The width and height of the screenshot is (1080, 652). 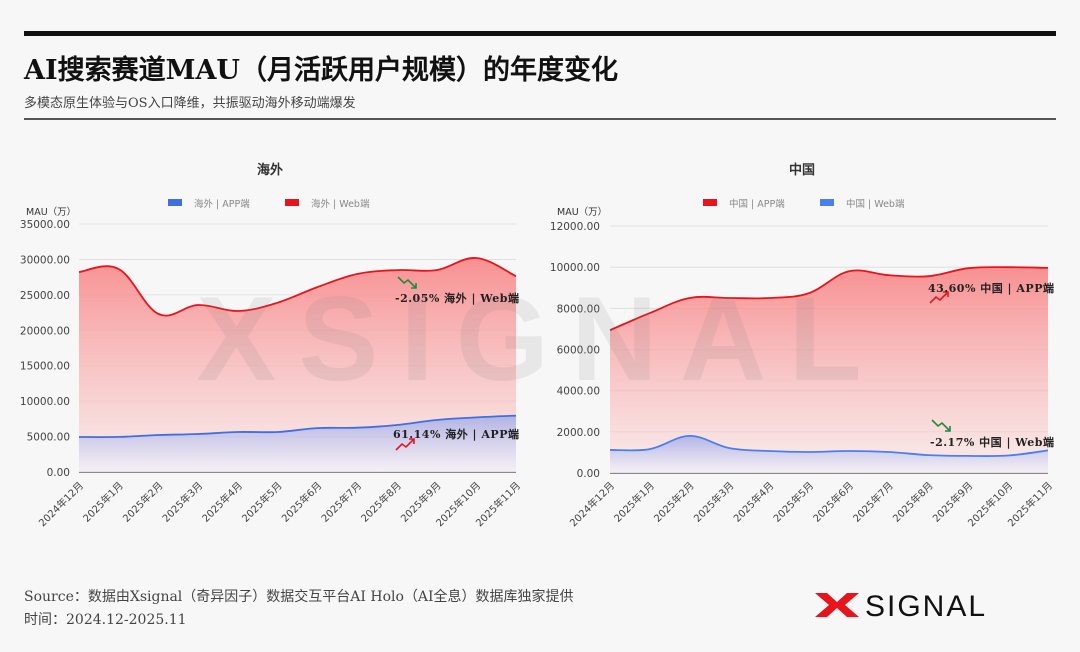 What do you see at coordinates (457, 298) in the screenshot?
I see `annotation-overseas-web: -2.05% 海外 | Web端` at bounding box center [457, 298].